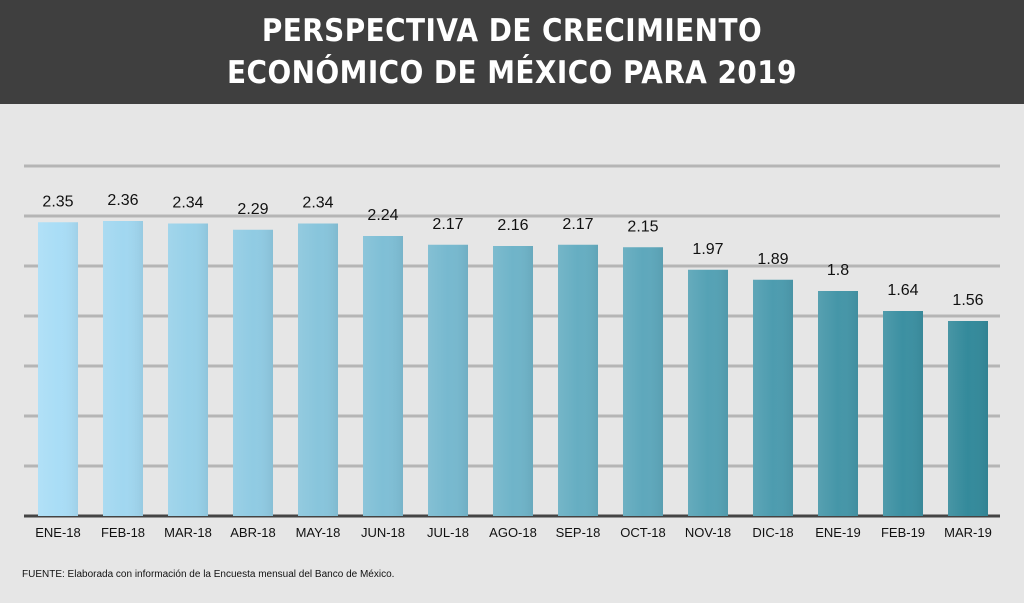 The image size is (1024, 603). What do you see at coordinates (253, 532) in the screenshot?
I see `x-tick-label: ABR-18` at bounding box center [253, 532].